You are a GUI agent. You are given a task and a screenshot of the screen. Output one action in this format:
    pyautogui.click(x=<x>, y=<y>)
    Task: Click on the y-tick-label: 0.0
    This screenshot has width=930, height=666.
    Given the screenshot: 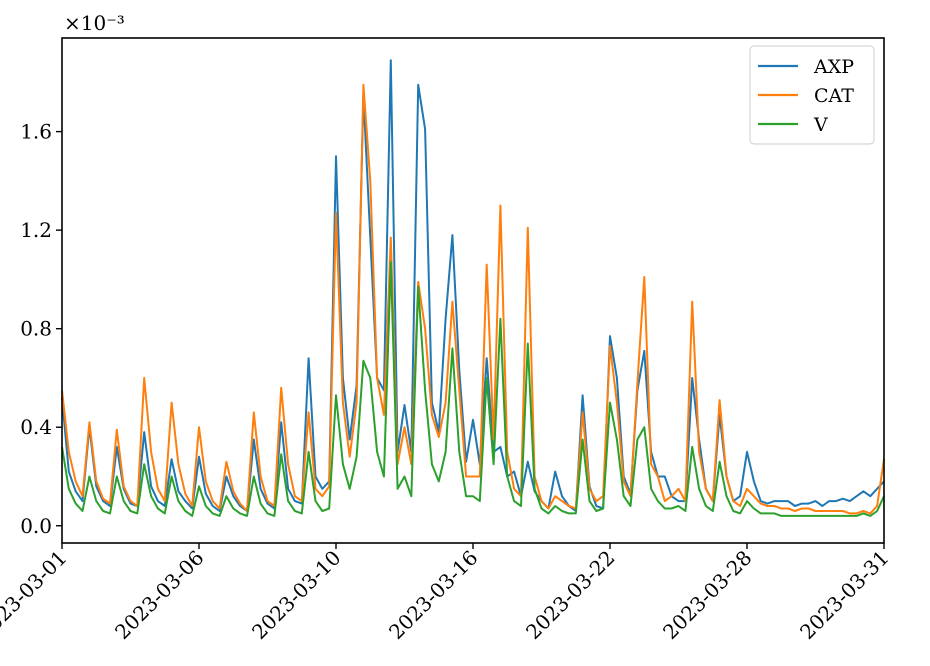 What is the action you would take?
    pyautogui.click(x=36, y=526)
    